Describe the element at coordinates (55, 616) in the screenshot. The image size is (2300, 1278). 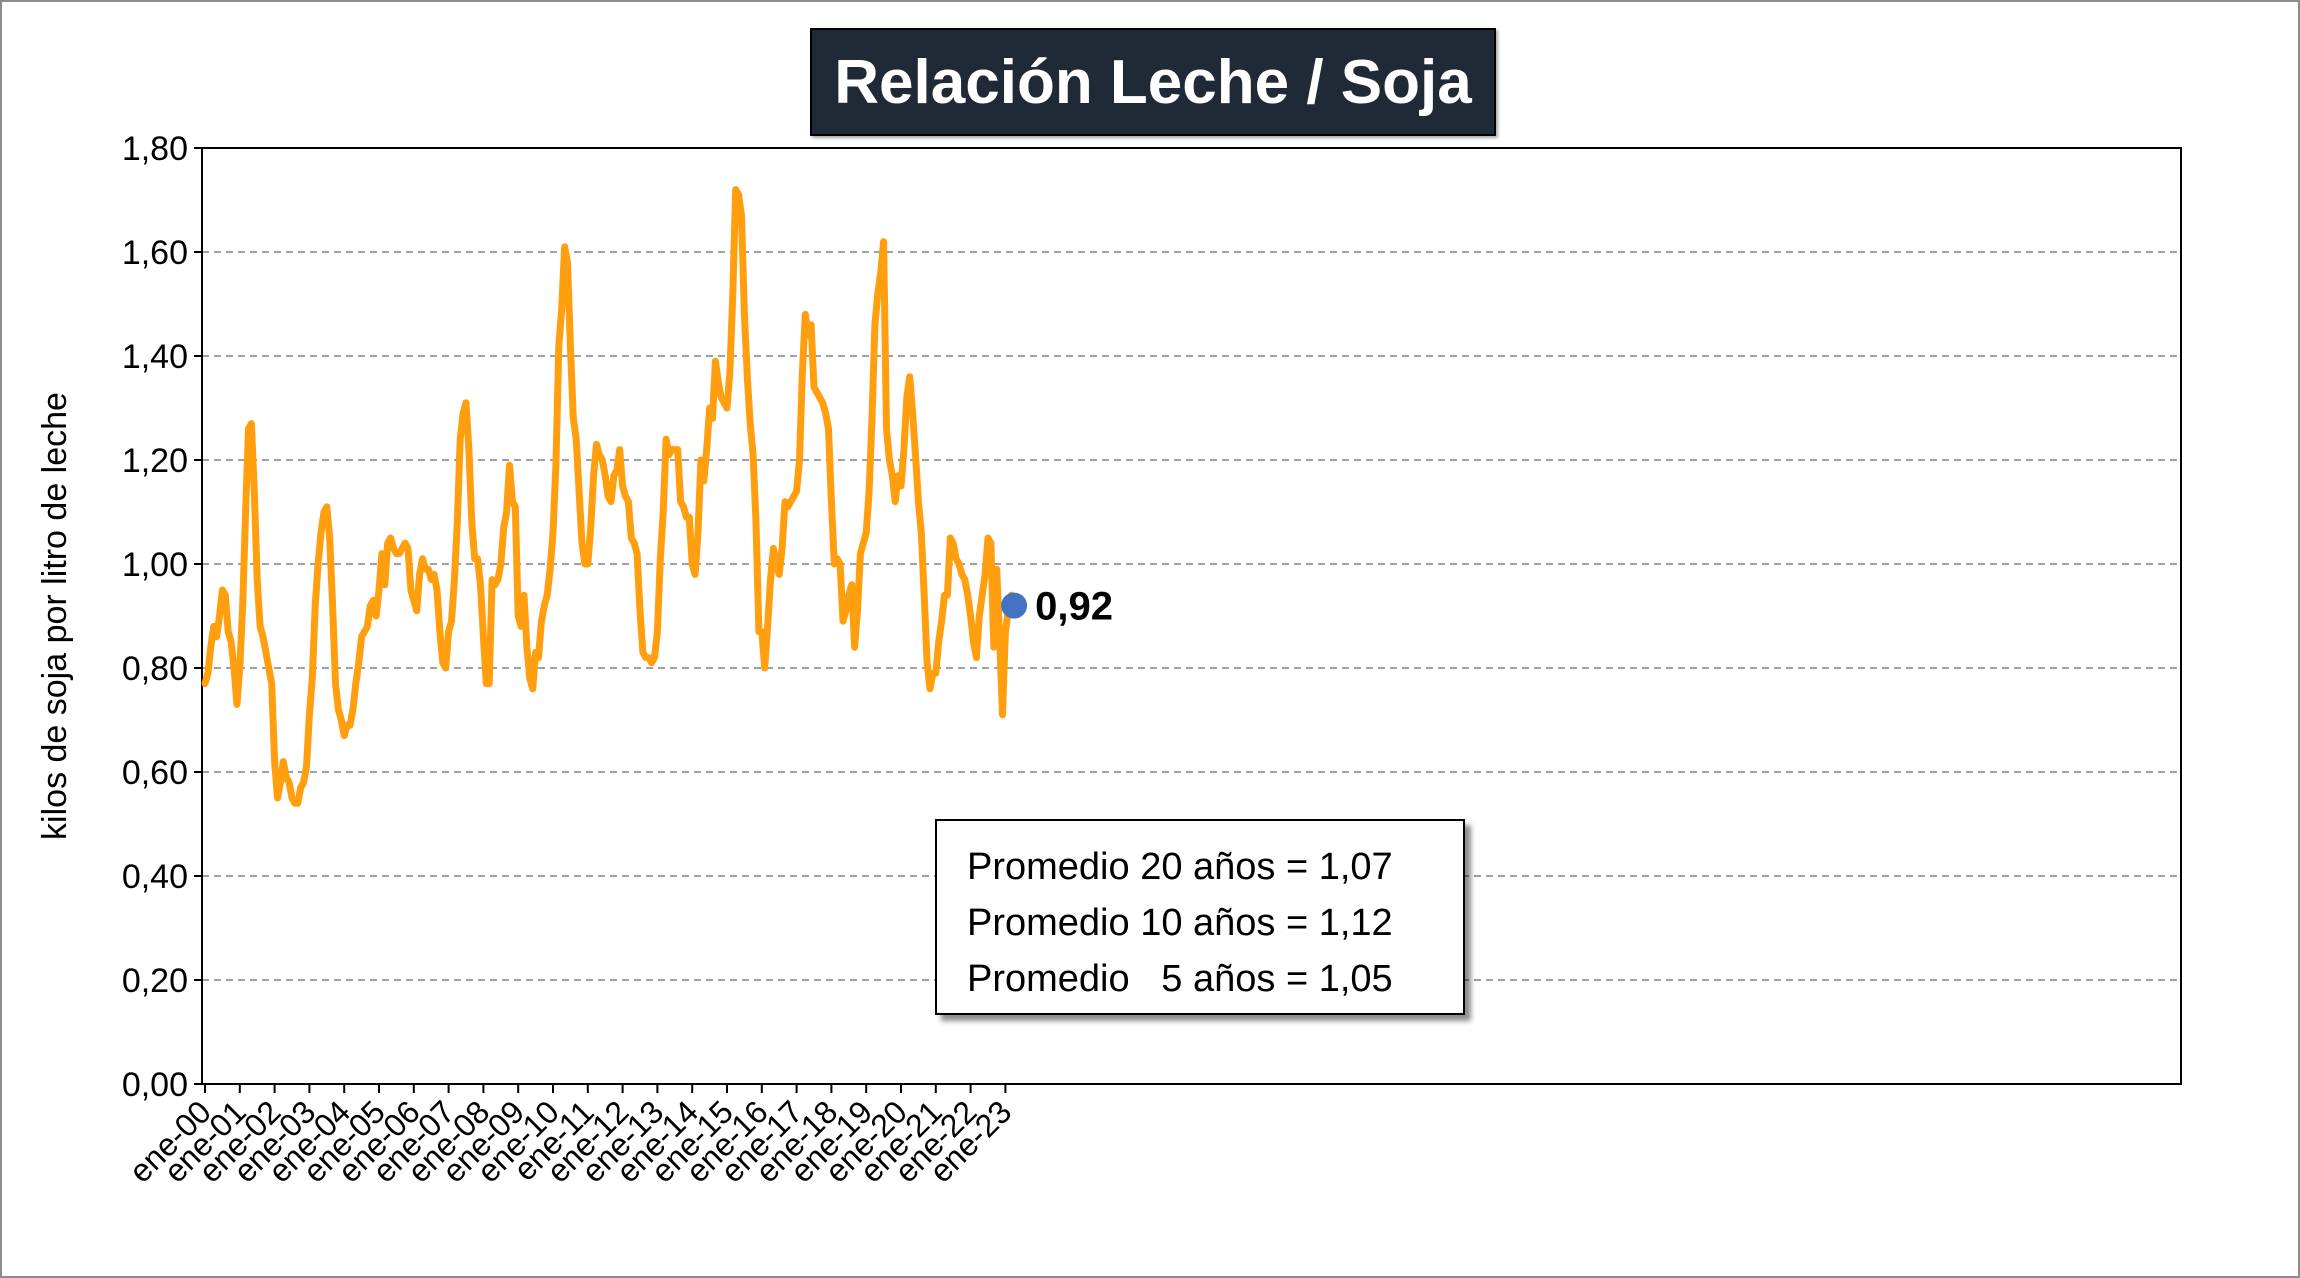
I see `y-axis-label: kilos de soja por litro de leche` at that location.